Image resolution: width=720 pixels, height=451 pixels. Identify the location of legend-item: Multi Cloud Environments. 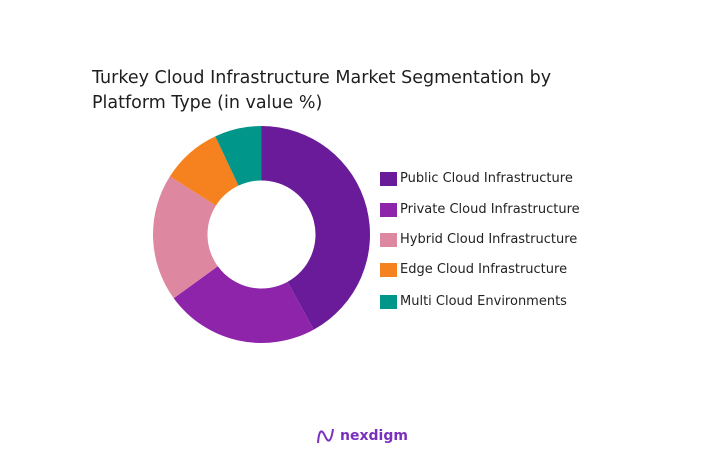
(473, 301).